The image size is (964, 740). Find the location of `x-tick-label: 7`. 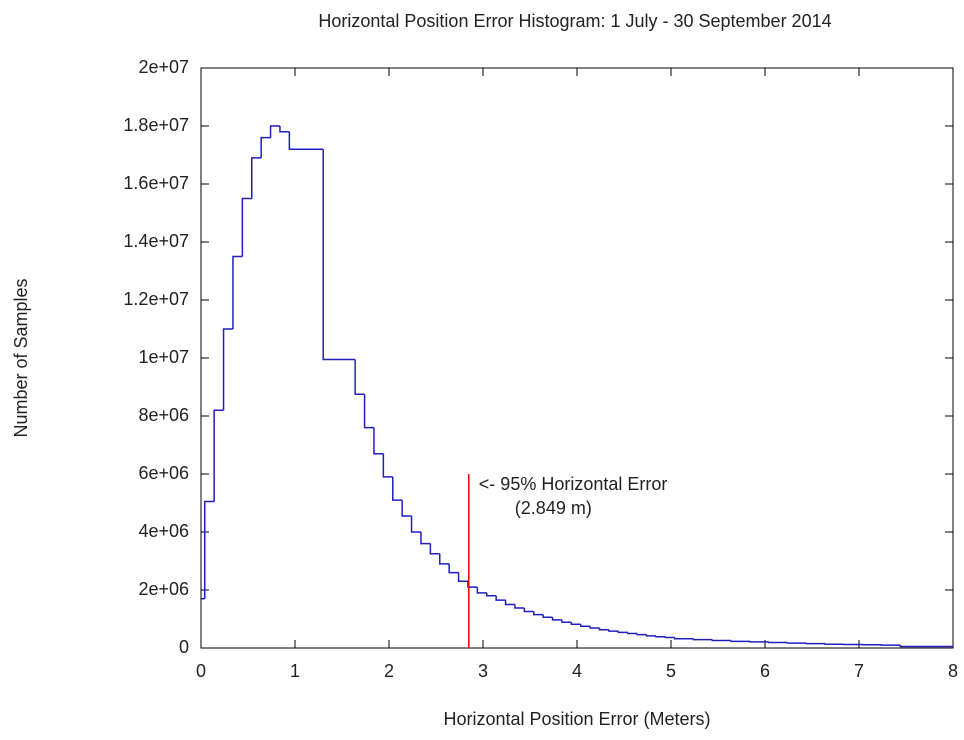

x-tick-label: 7 is located at coordinates (859, 671).